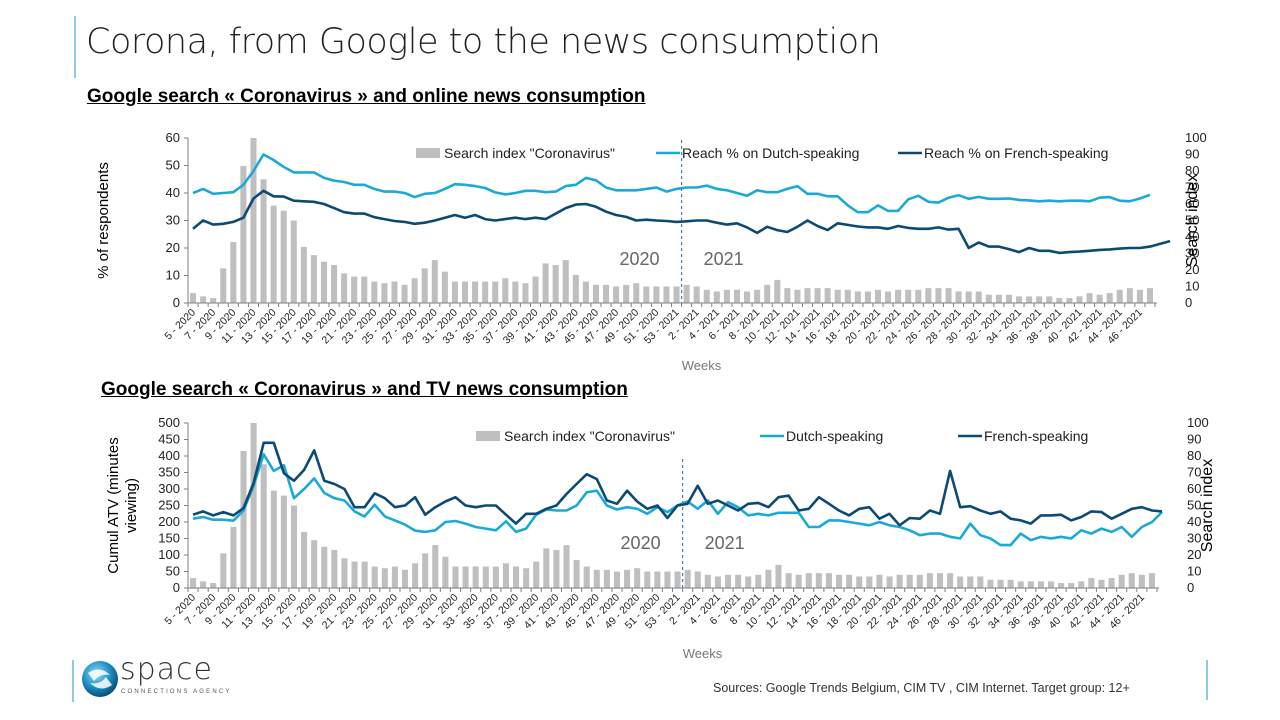 The image size is (1280, 720). Describe the element at coordinates (100, 679) in the screenshot. I see `globe-icon` at that location.